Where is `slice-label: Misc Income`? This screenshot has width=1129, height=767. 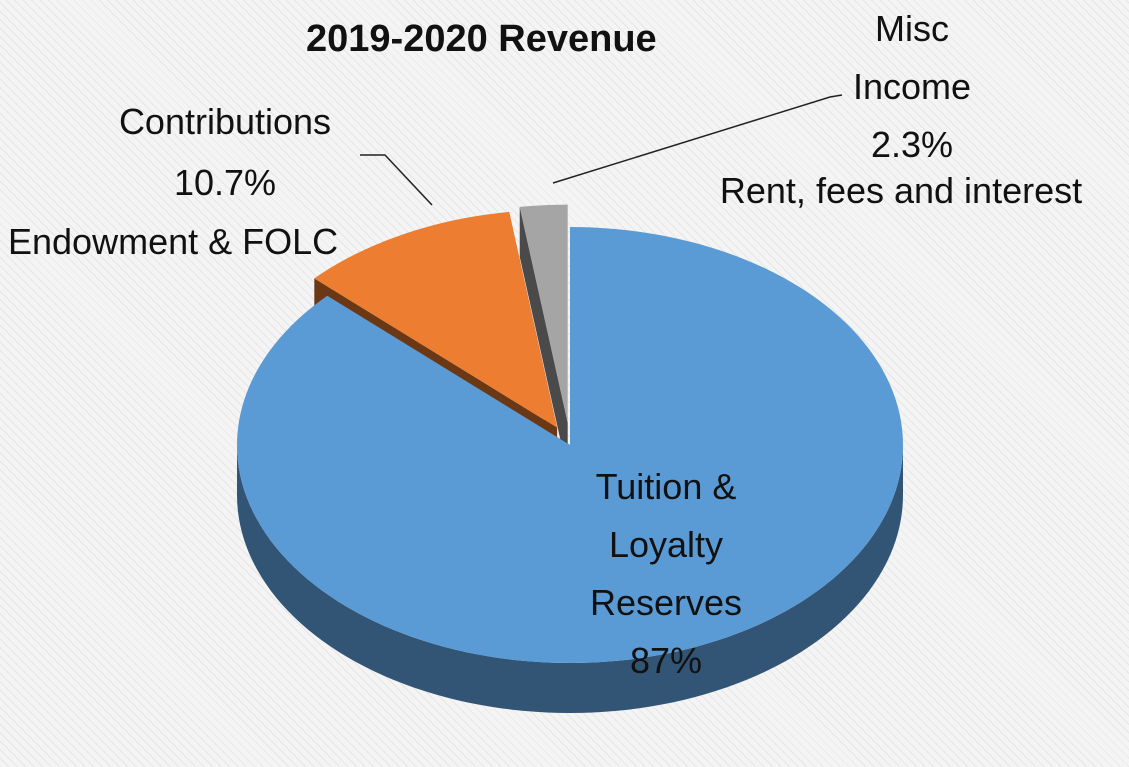 slice-label: Misc Income is located at coordinates (912, 57).